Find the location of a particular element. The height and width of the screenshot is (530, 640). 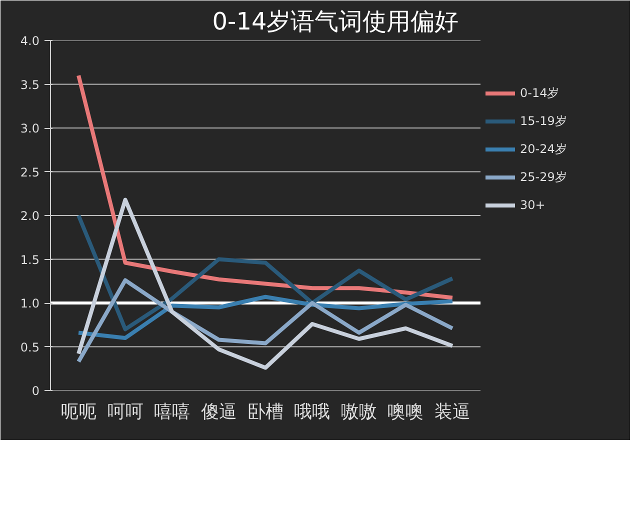

x-tick-label: 呃呃 is located at coordinates (78, 412).